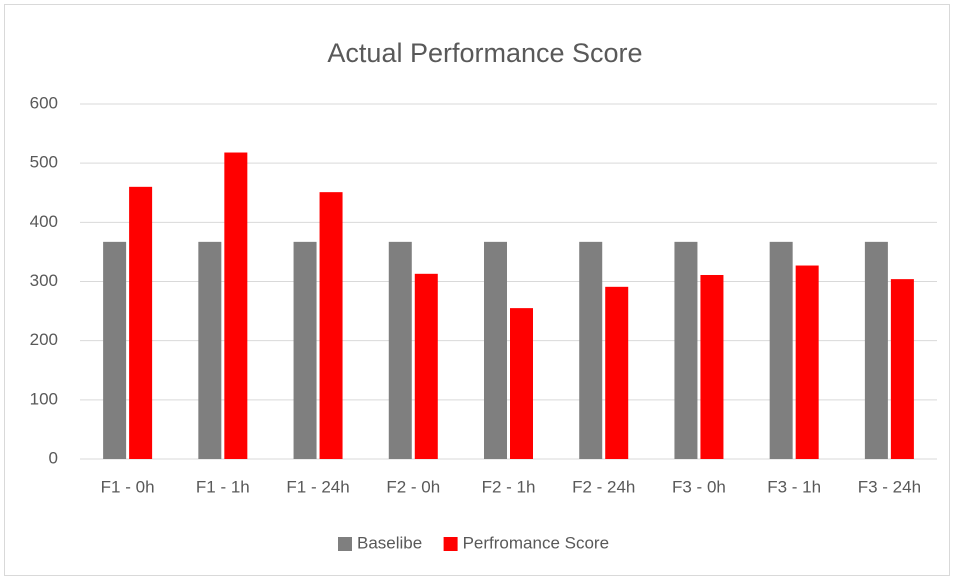 The height and width of the screenshot is (585, 955). Describe the element at coordinates (603, 486) in the screenshot. I see `x-tick-label: F2 - 24h` at that location.